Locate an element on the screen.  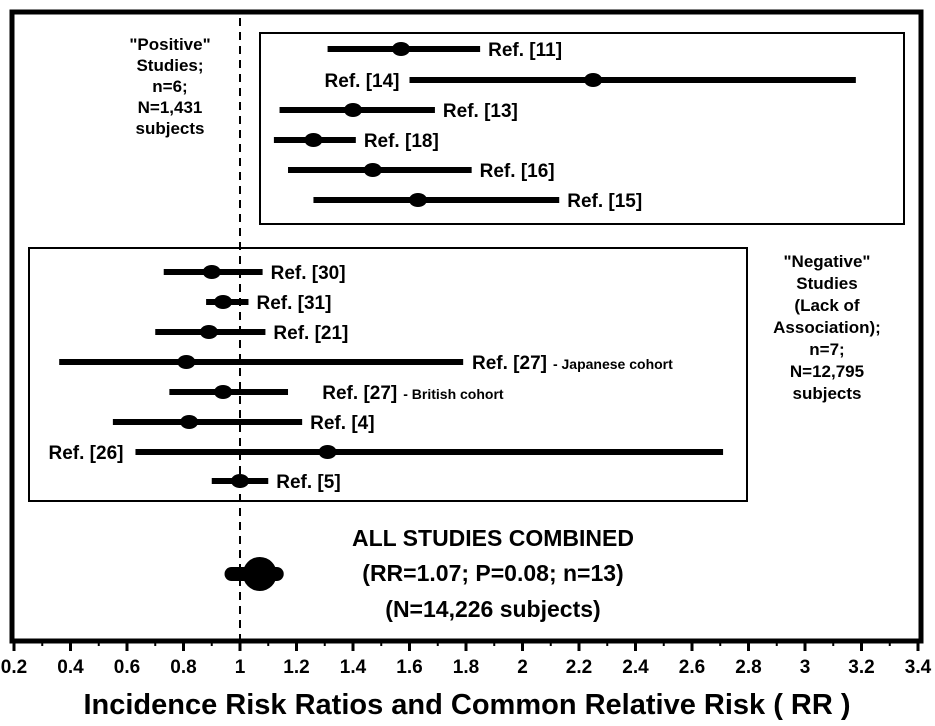
positive-group-label: subjects is located at coordinates (170, 128).